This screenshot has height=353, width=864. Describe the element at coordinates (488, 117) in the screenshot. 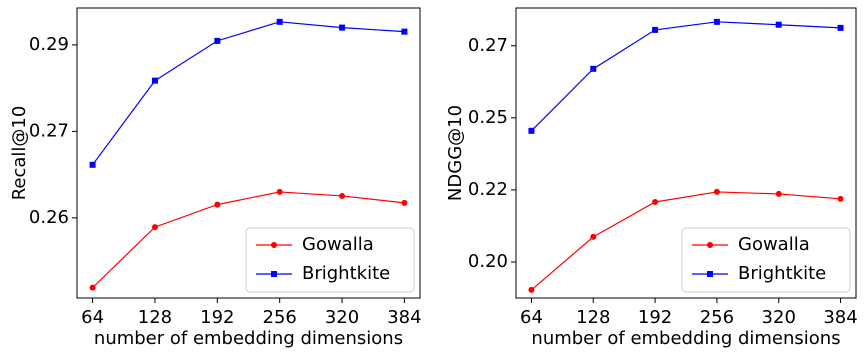

I see `y-tick-label: 0.25` at that location.